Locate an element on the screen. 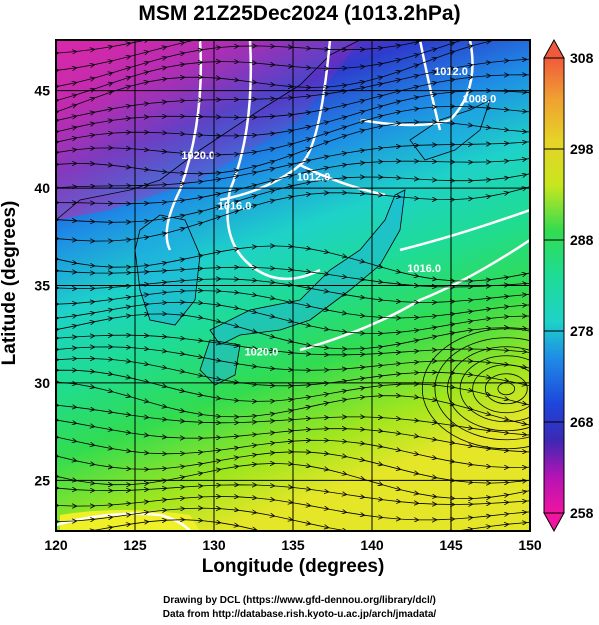 The height and width of the screenshot is (625, 599). x-tick-label: 125 is located at coordinates (135, 545).